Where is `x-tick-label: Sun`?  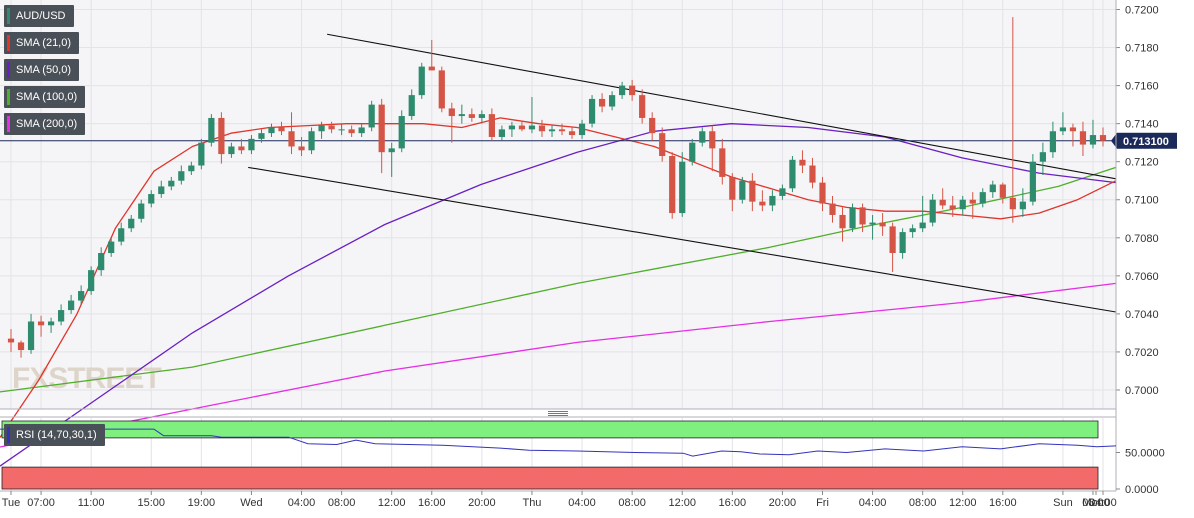
x-tick-label: Sun is located at coordinates (1063, 503).